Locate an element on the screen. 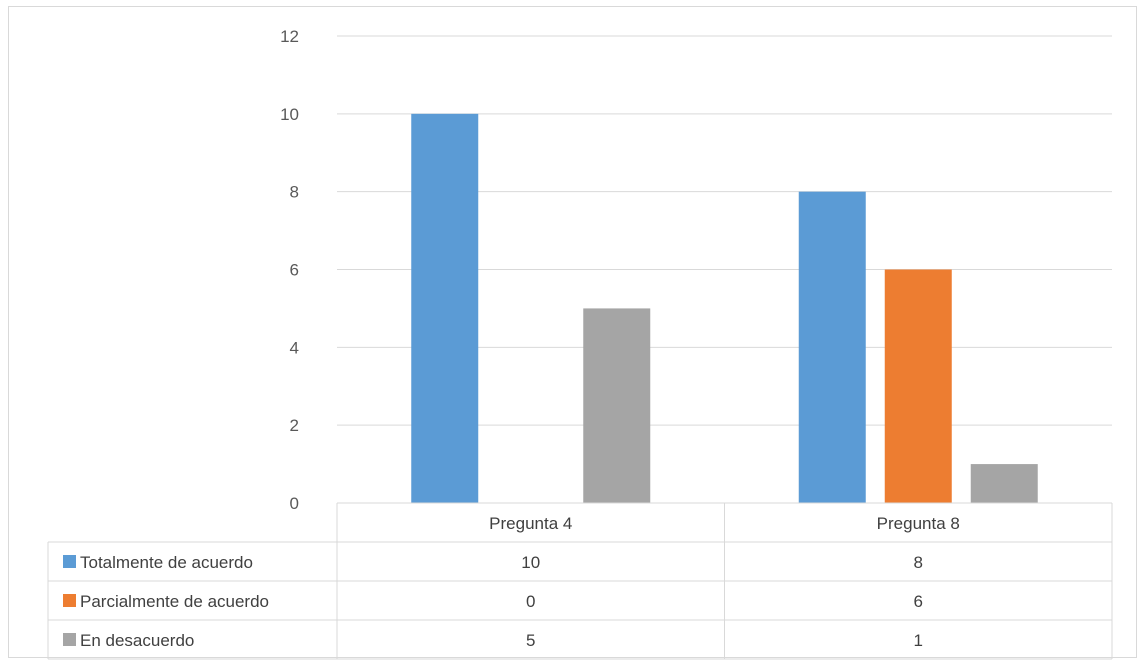 The image size is (1147, 664). table-value: 5 is located at coordinates (530, 640).